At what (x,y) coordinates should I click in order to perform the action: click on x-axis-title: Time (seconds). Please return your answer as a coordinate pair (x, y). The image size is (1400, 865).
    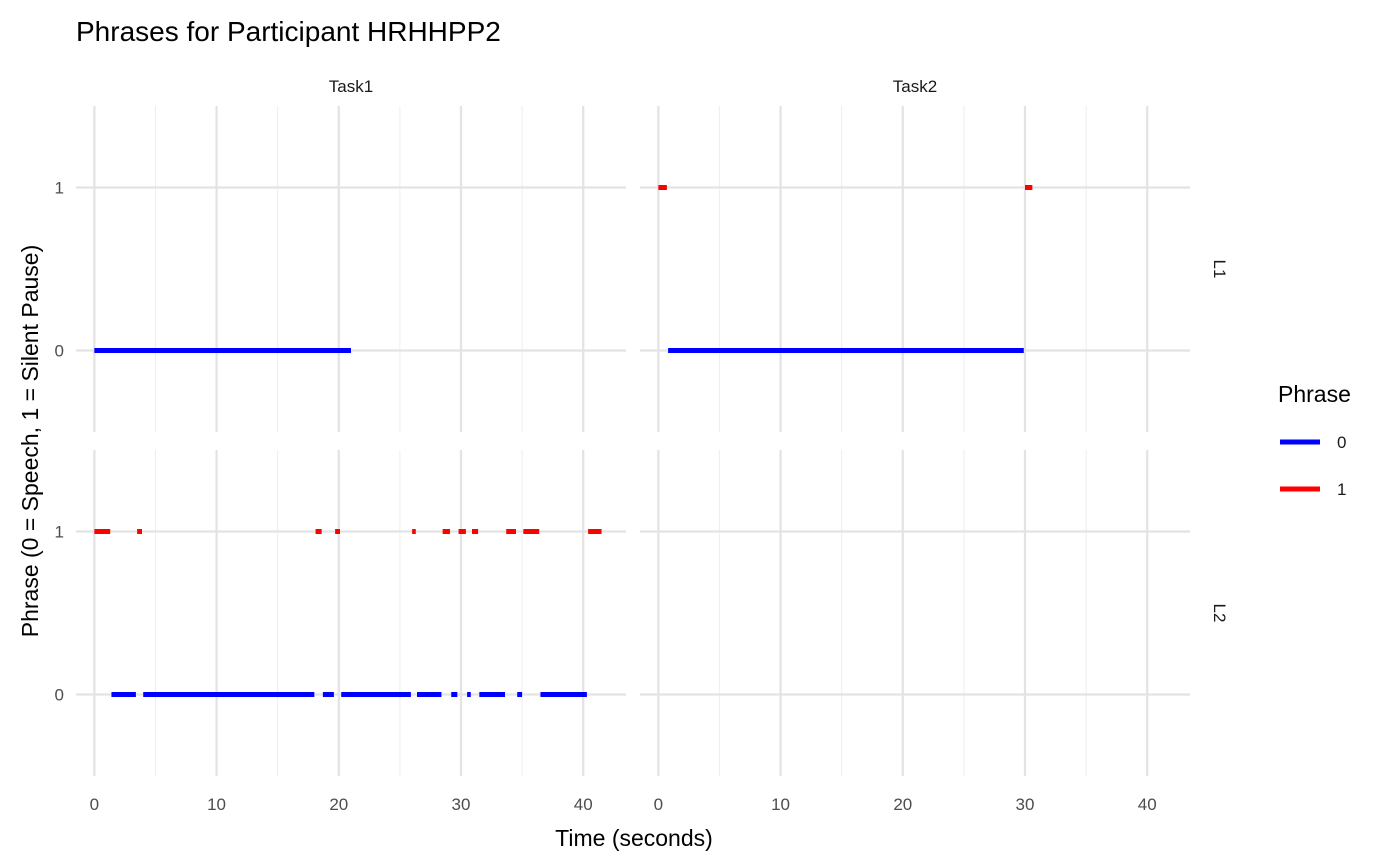
    Looking at the image, I should click on (634, 838).